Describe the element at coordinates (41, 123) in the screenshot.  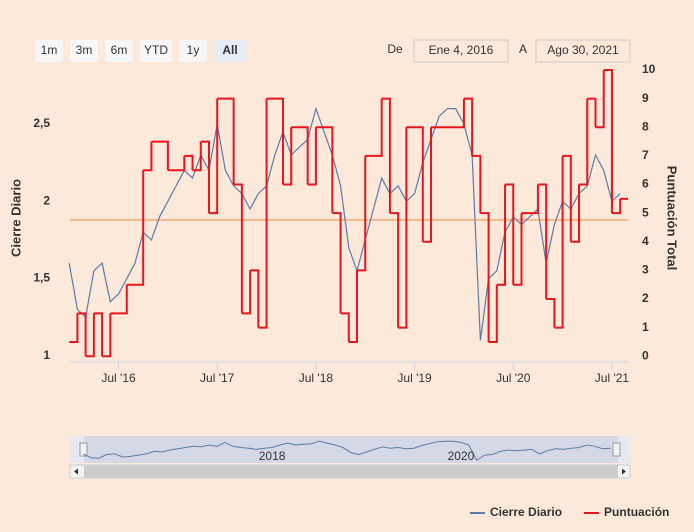
I see `y-tick-label: 2,5` at that location.